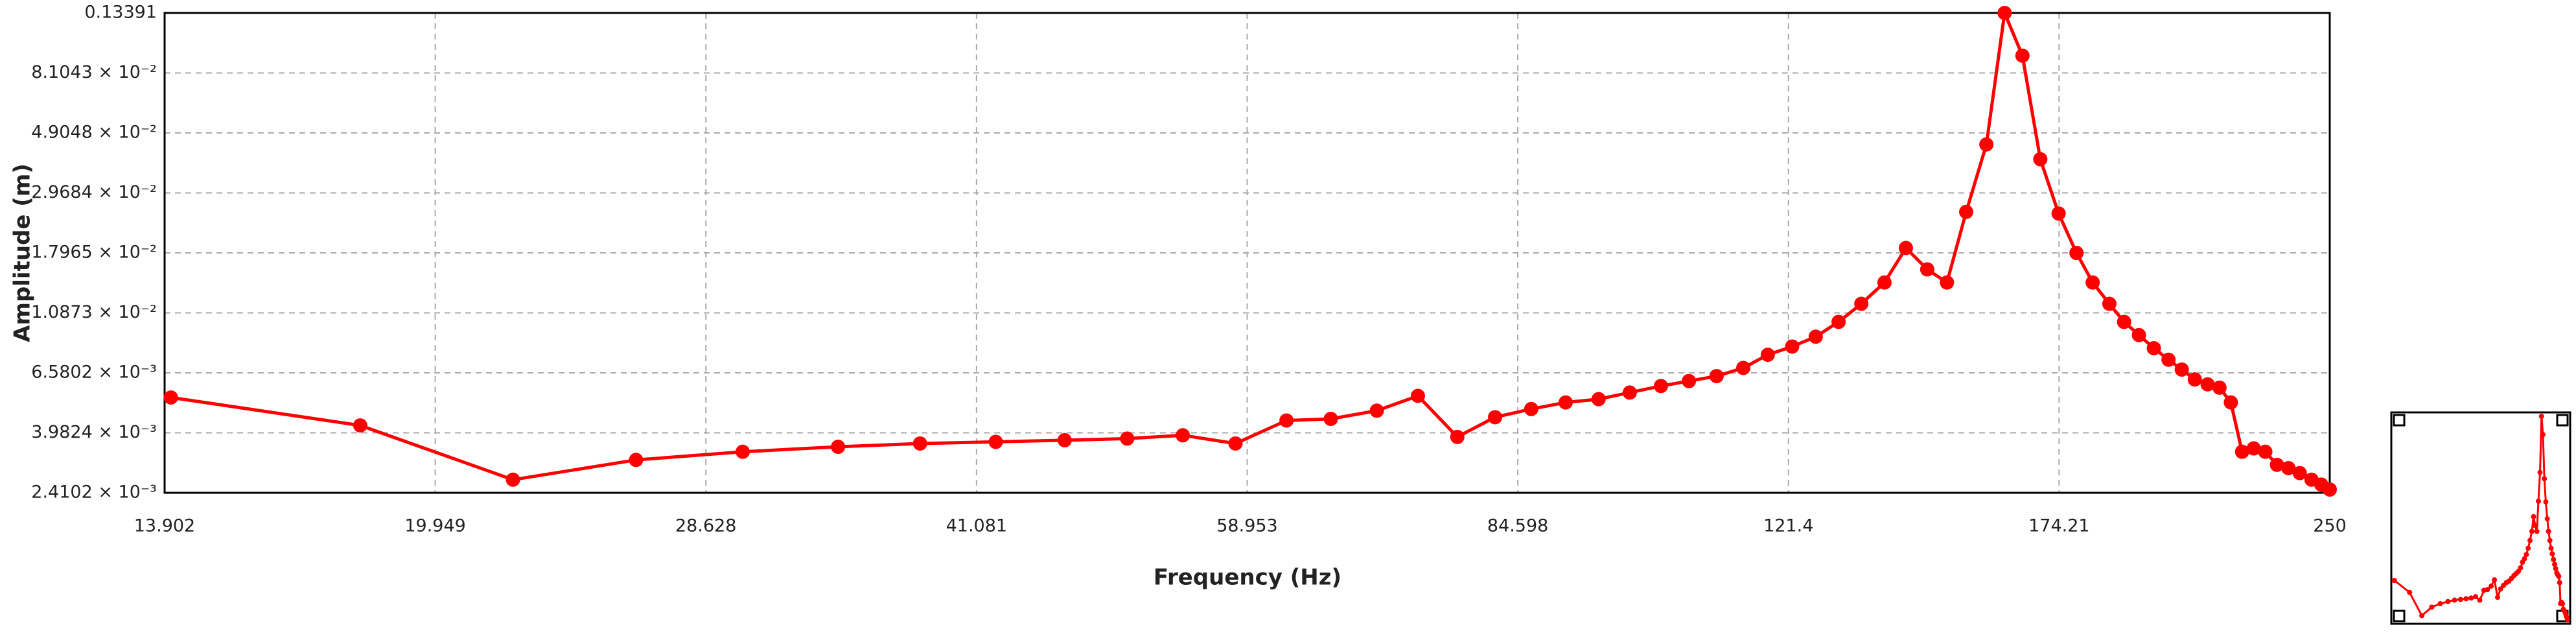  I want to click on y-tick-label: 0.13391, so click(121, 13).